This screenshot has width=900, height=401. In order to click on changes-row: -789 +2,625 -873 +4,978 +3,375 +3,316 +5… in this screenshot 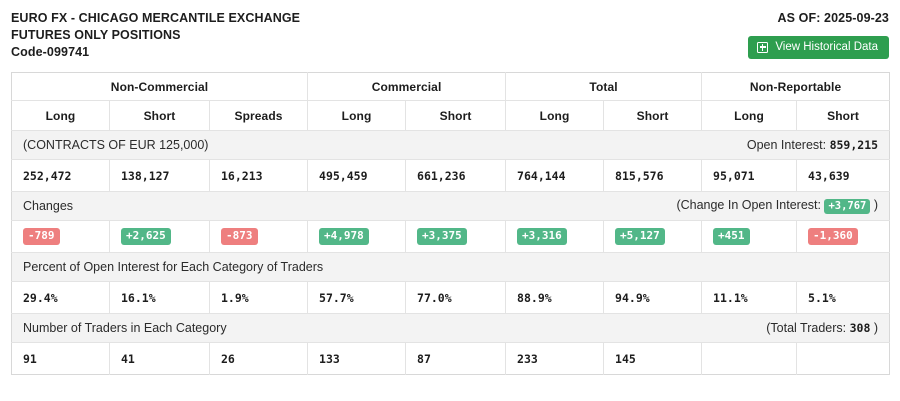, I will do `click(450, 236)`.